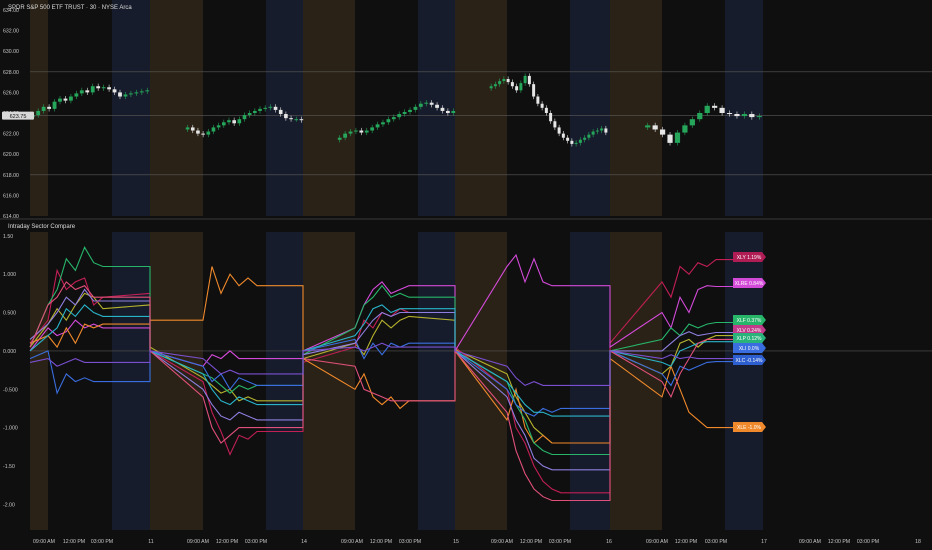 The width and height of the screenshot is (932, 550). What do you see at coordinates (11, 11) in the screenshot?
I see `price-tick-label: 634.00` at bounding box center [11, 11].